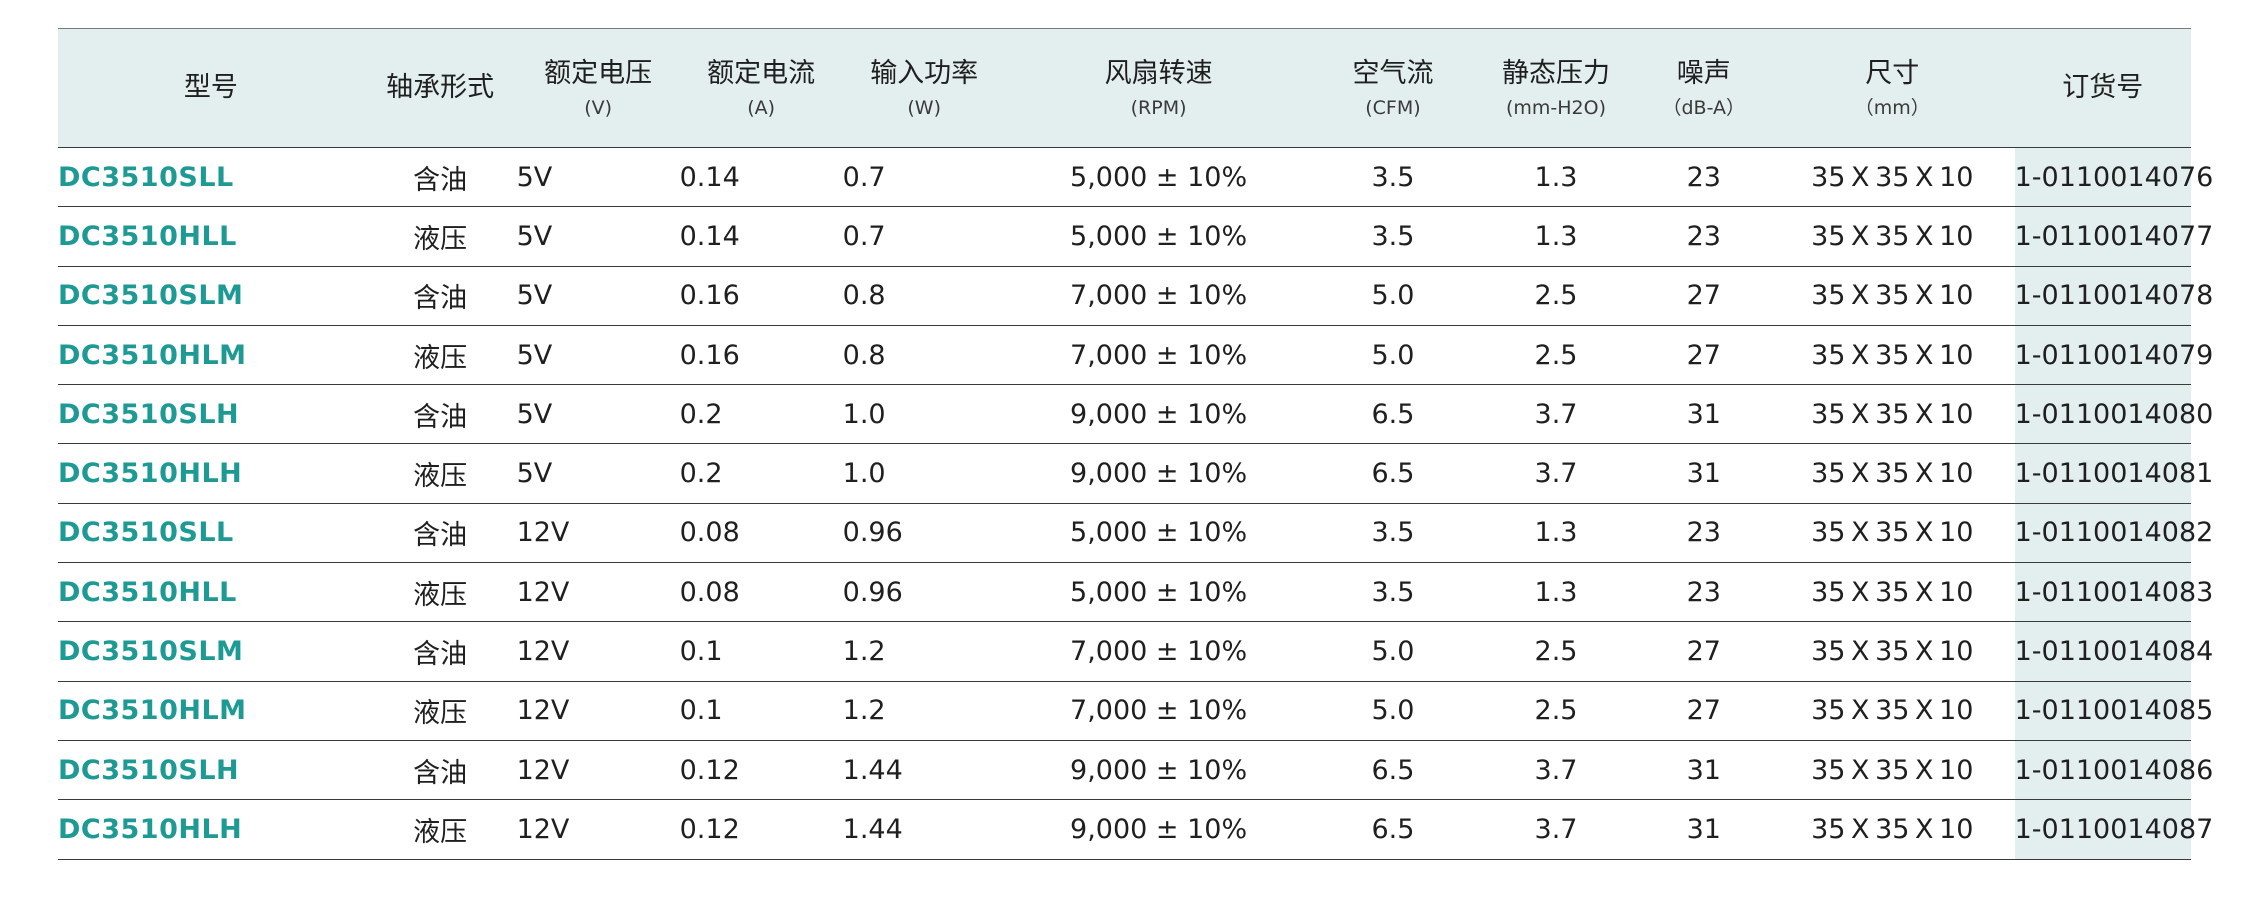  What do you see at coordinates (924, 73) in the screenshot?
I see `header-title: 输入功率` at bounding box center [924, 73].